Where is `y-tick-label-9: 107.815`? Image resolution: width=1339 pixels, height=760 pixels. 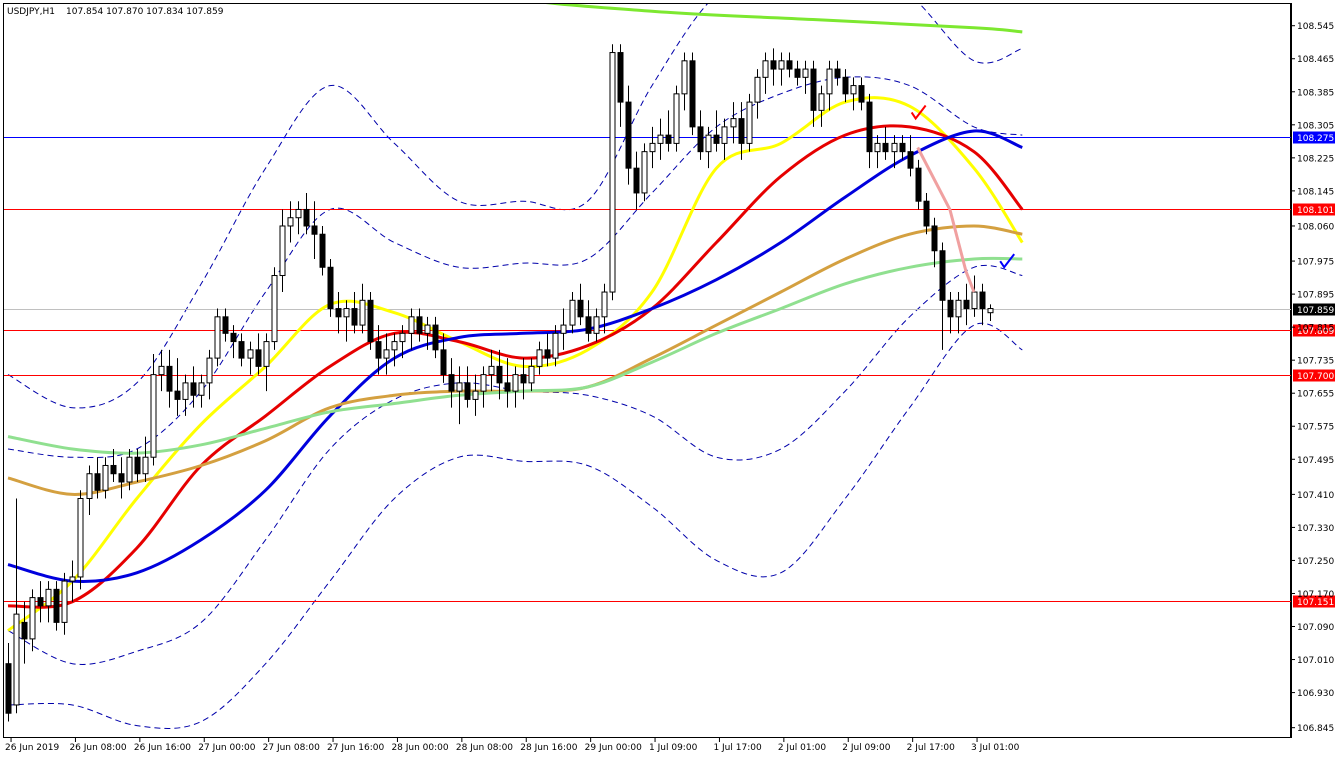
y-tick-label-9: 107.815 is located at coordinates (1315, 329).